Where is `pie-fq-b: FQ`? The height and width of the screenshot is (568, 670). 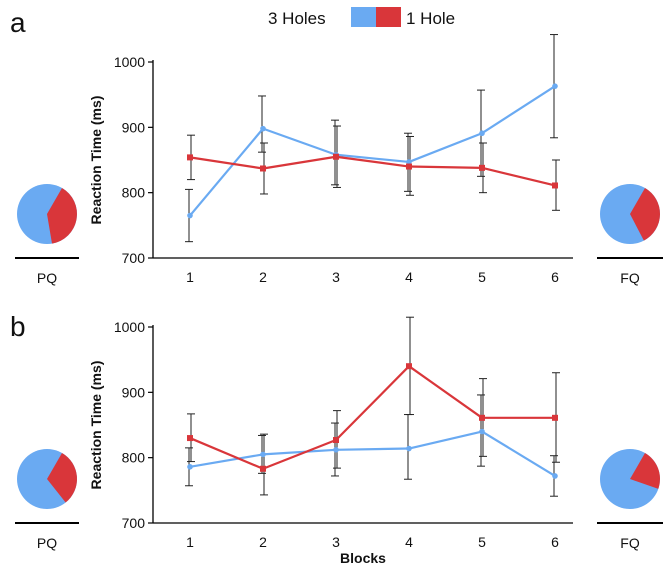
pie-fq-b: FQ is located at coordinates (630, 500).